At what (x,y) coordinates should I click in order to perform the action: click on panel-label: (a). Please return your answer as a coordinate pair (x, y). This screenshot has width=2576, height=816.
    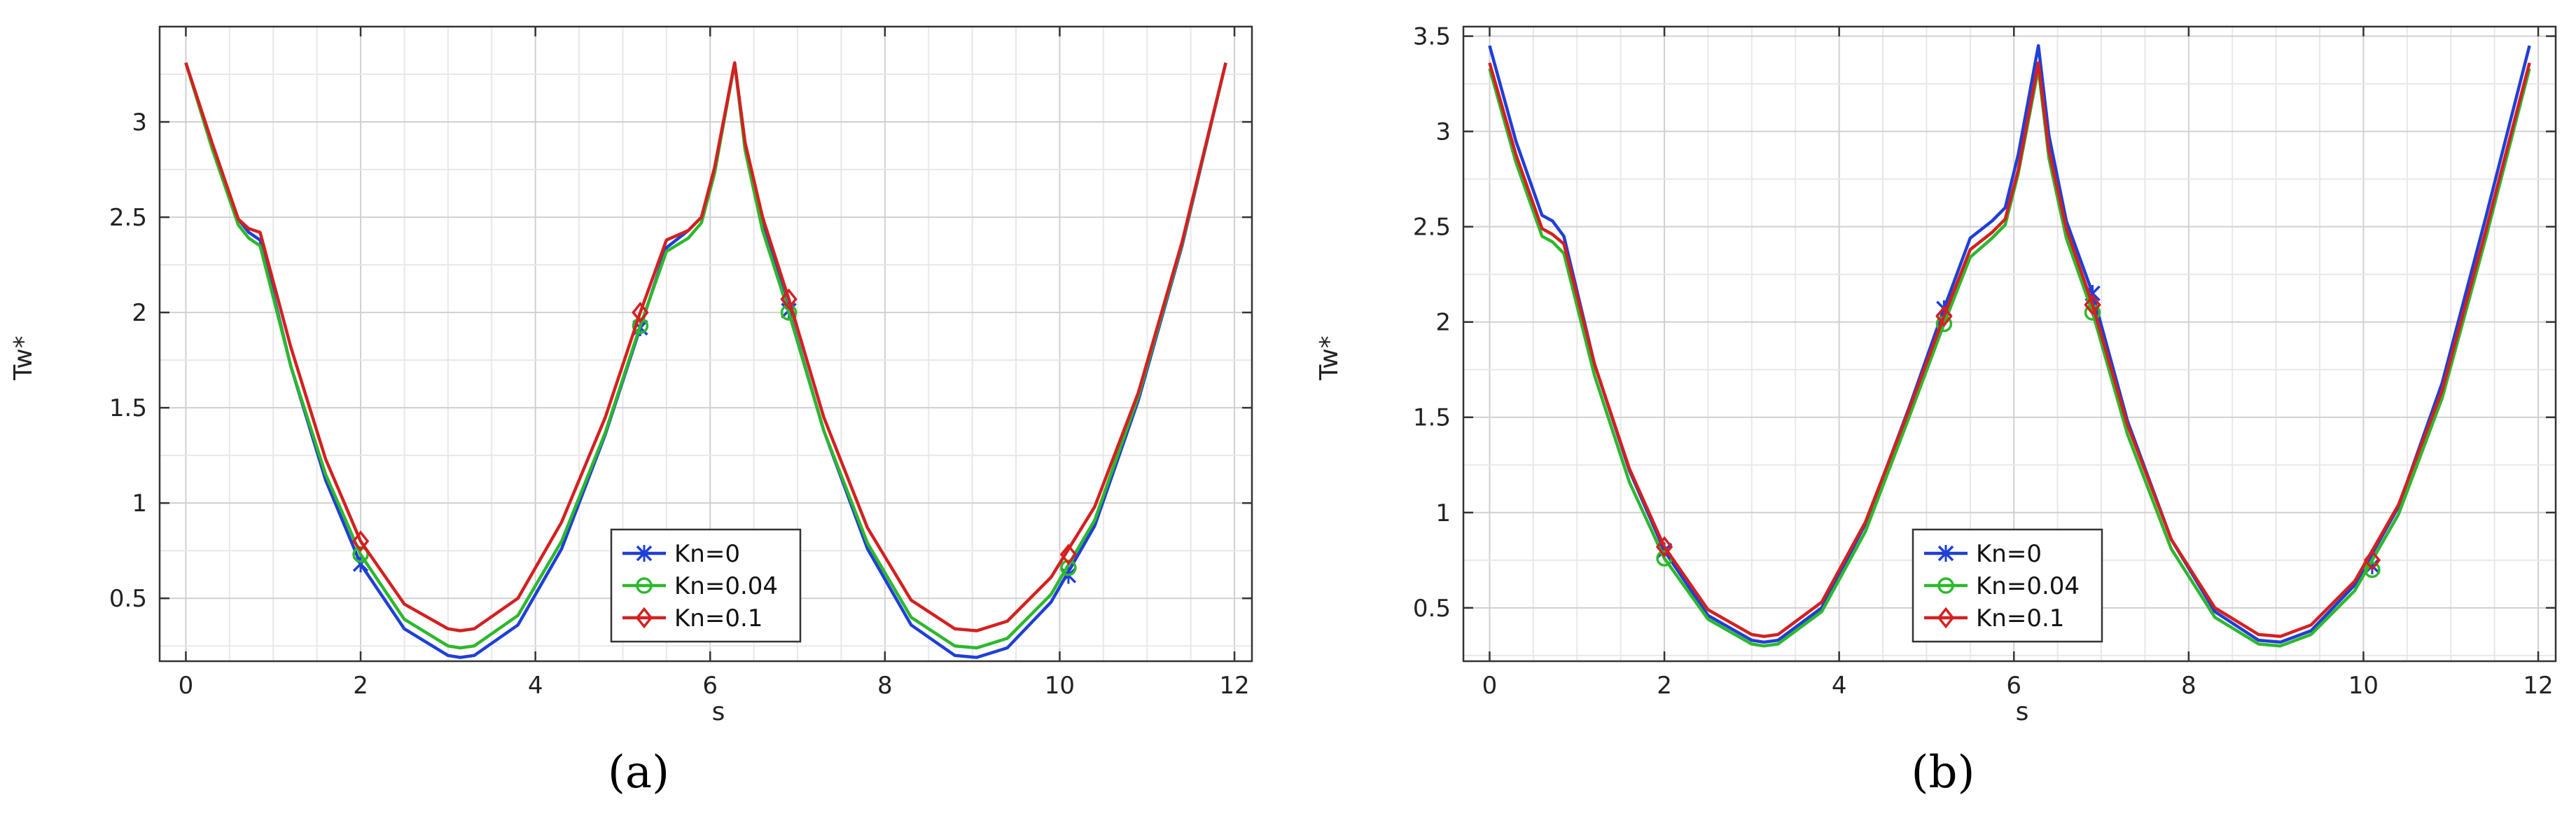
    Looking at the image, I should click on (638, 772).